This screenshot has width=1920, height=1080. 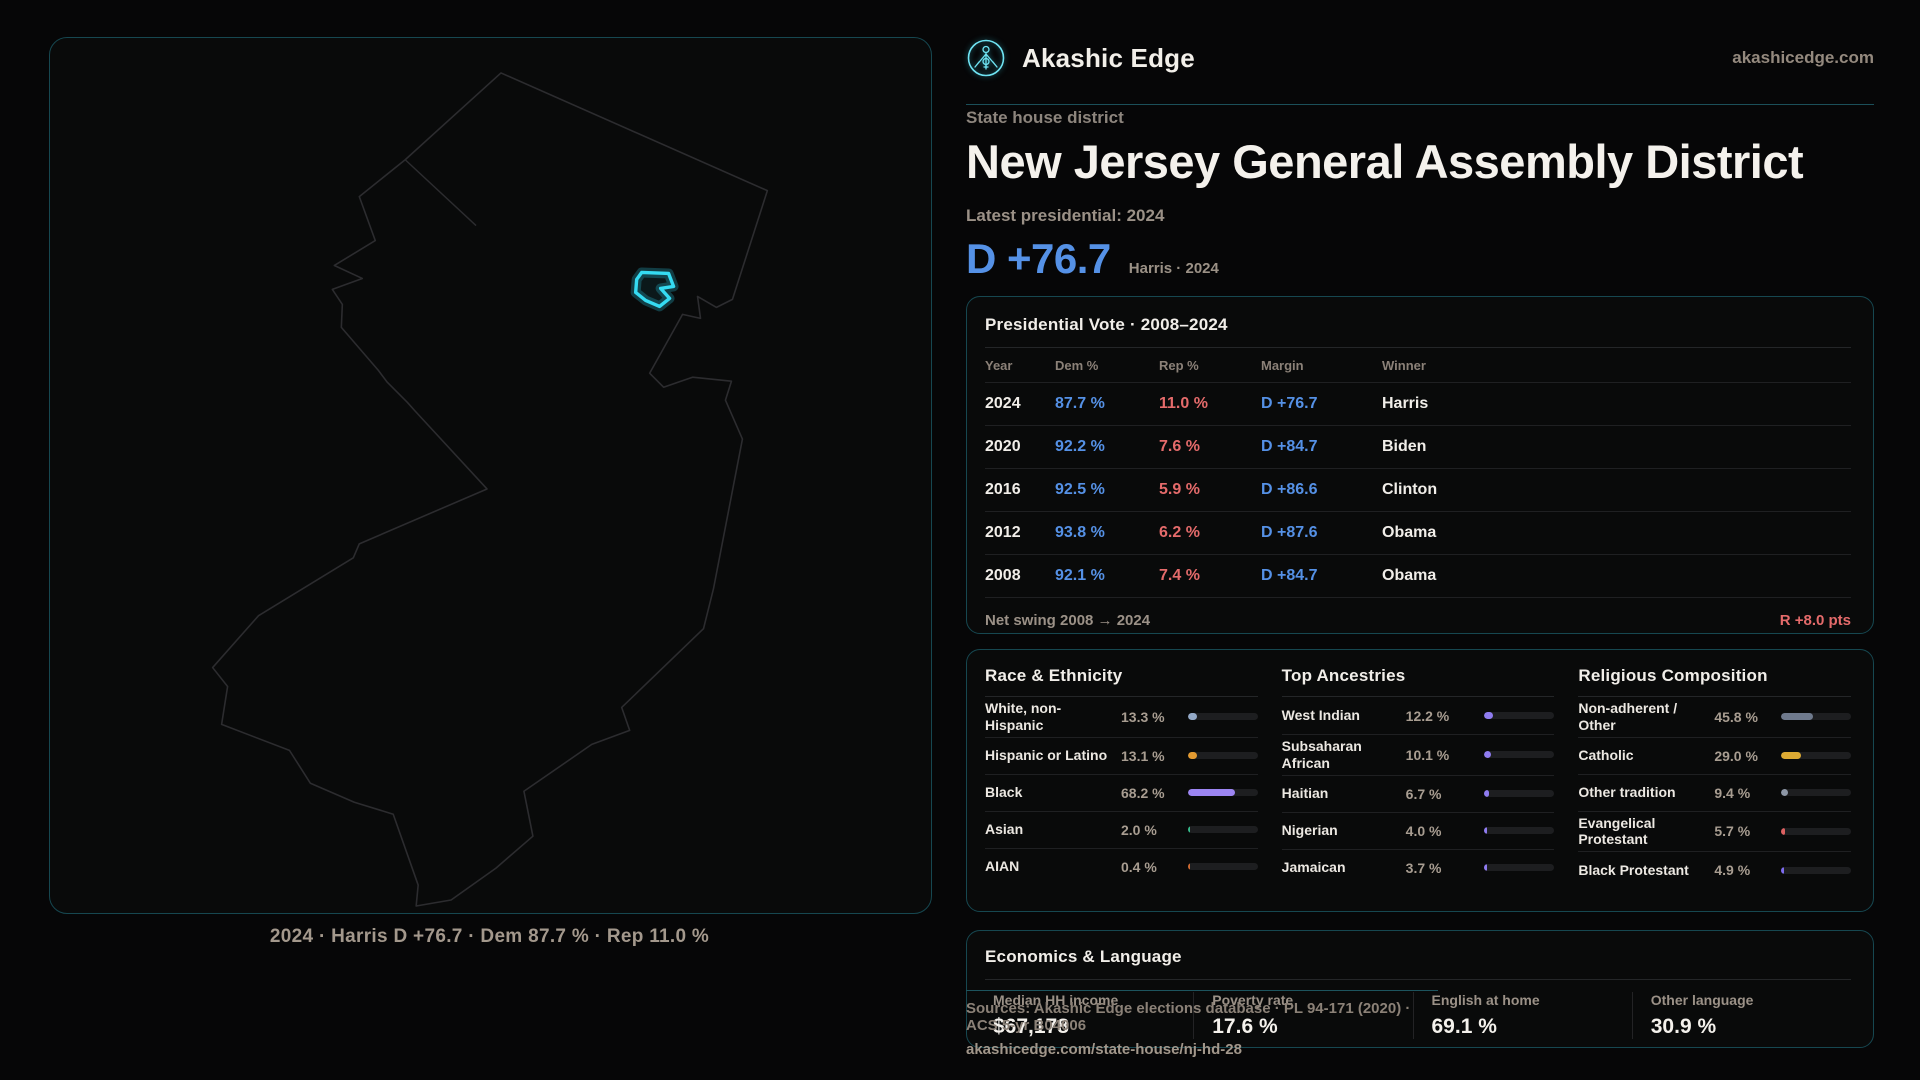 I want to click on net-swing-row: Net swing 2008 → 2024 R +8.0 pts, so click(x=1418, y=619).